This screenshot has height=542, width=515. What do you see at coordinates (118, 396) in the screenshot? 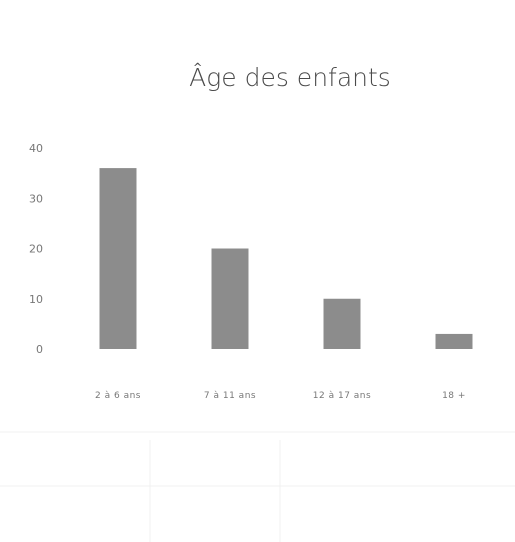
I see `x-tick-label-0: 2 à 6 ans` at bounding box center [118, 396].